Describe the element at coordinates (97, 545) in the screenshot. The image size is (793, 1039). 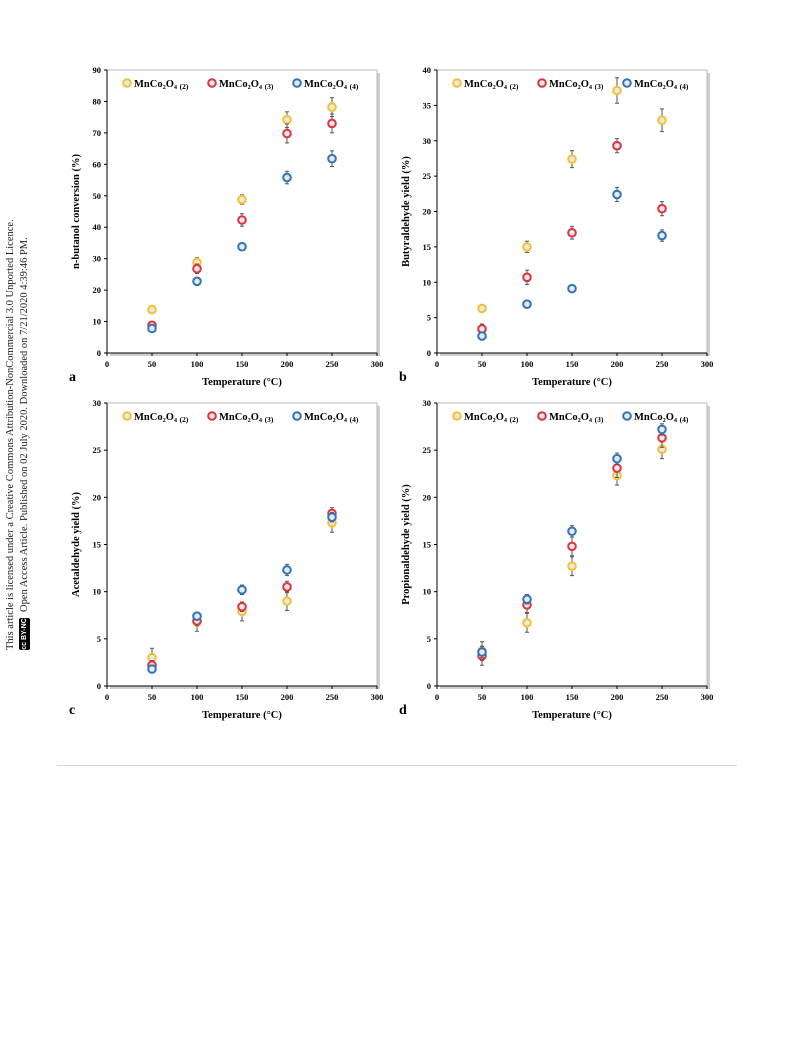
I see `y-tick-label: 15` at that location.